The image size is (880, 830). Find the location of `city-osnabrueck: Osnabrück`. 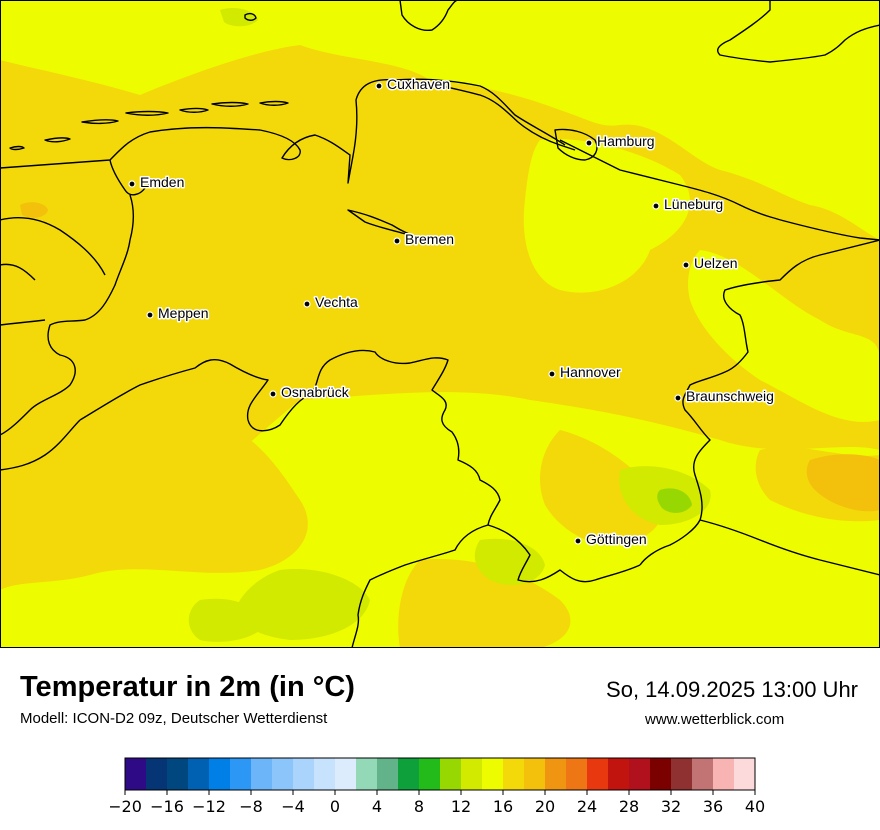

city-osnabrueck: Osnabrück is located at coordinates (310, 392).